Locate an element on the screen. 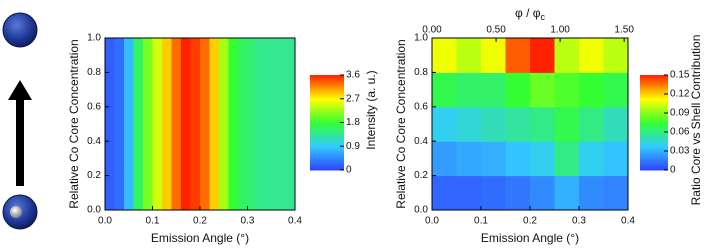 This screenshot has width=709, height=249. top-axis-label-main: φ / φ is located at coordinates (528, 13).